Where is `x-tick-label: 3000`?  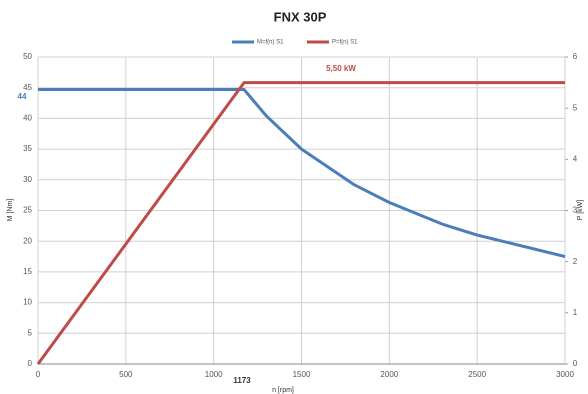 x-tick-label: 3000 is located at coordinates (565, 374).